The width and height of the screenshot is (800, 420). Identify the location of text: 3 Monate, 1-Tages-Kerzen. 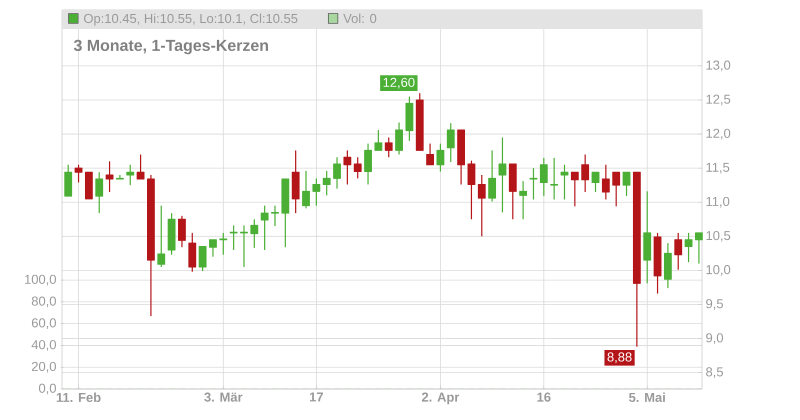
(171, 47).